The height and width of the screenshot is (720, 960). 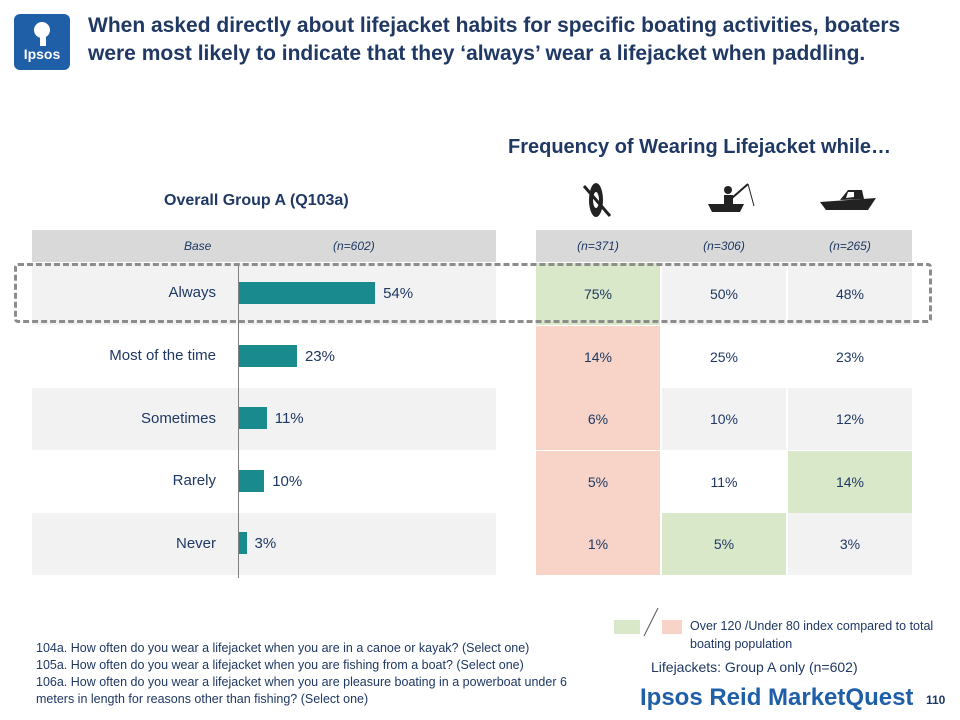 What do you see at coordinates (598, 419) in the screenshot?
I see `table-cell: 6%` at bounding box center [598, 419].